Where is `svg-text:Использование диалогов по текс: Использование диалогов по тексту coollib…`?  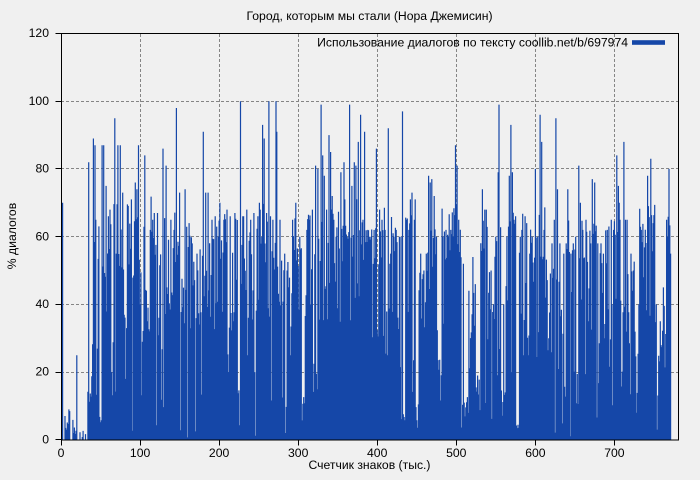 svg-text:Использование диалогов по текс: Использование диалогов по тексту coollib… is located at coordinates (472, 43).